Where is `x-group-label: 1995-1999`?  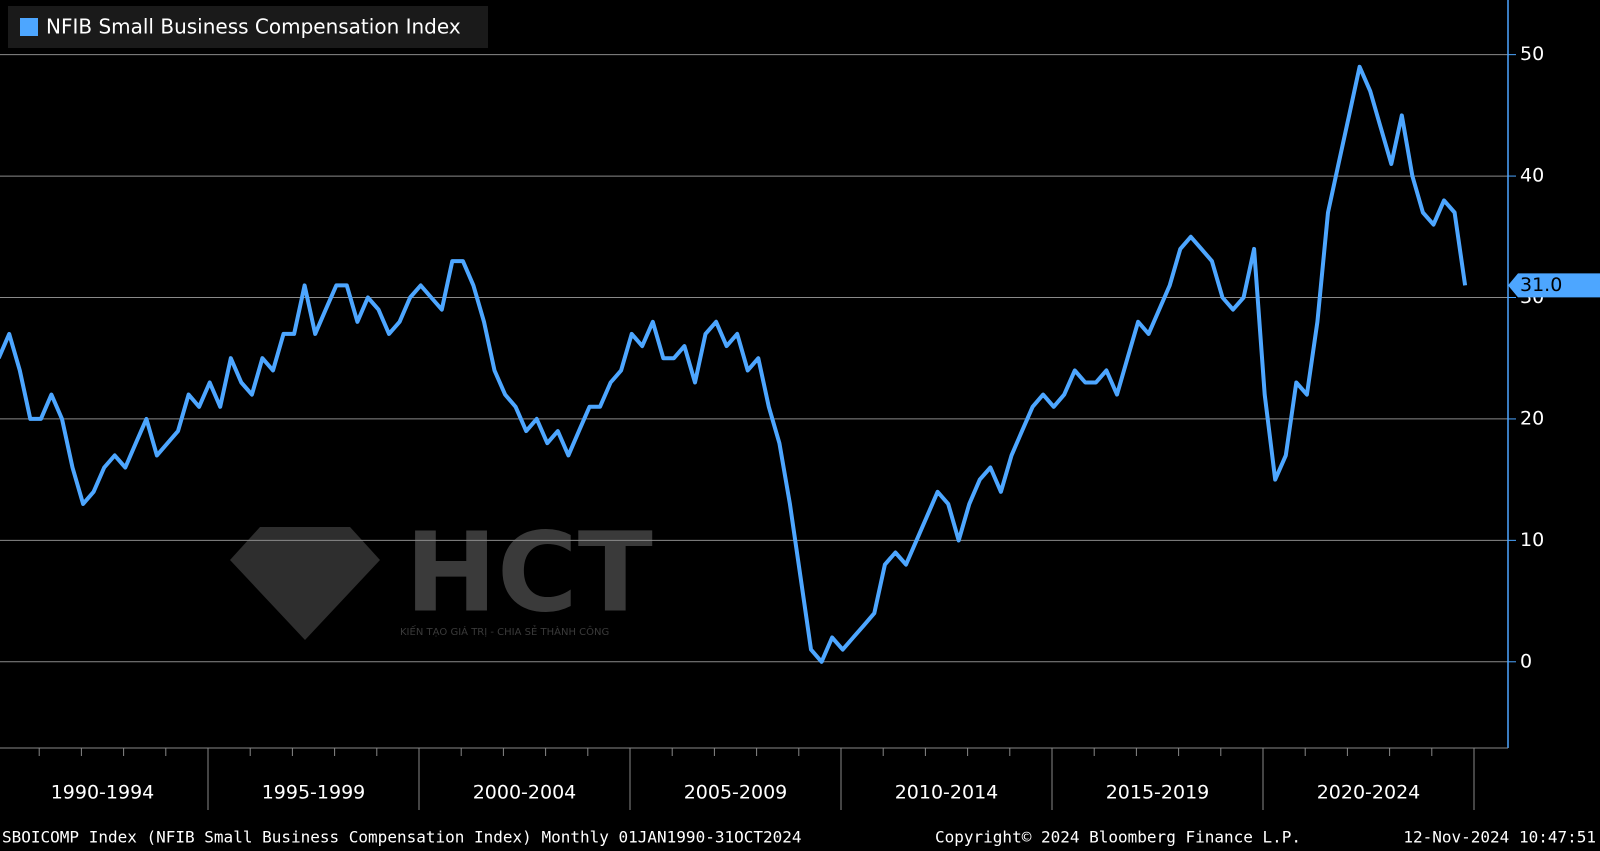 x-group-label: 1995-1999 is located at coordinates (314, 793).